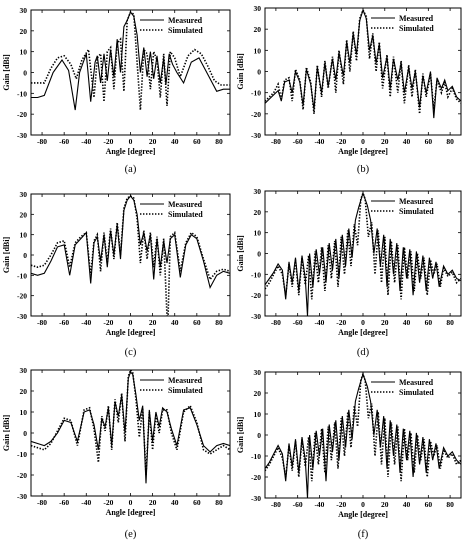 This screenshot has width=468, height=550. I want to click on panel-caption: (d), so click(363, 352).